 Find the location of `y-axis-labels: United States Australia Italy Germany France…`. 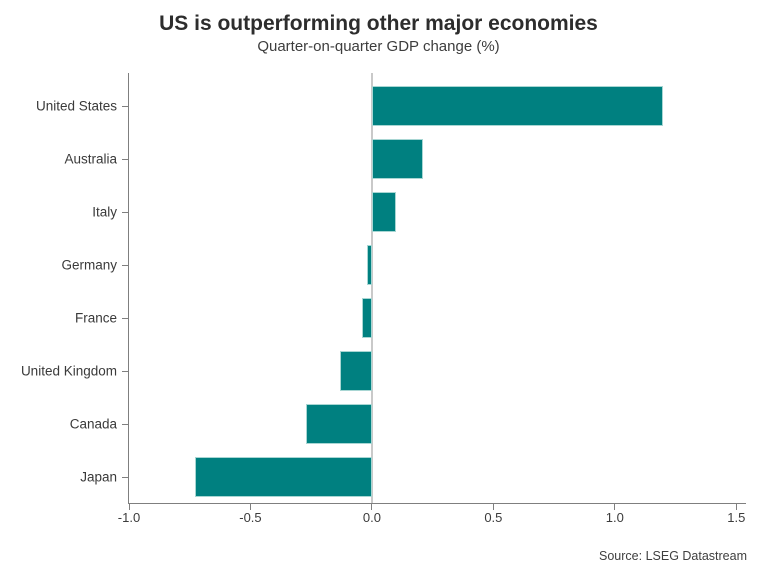

y-axis-labels: United States Australia Italy Germany France… is located at coordinates (58, 291).